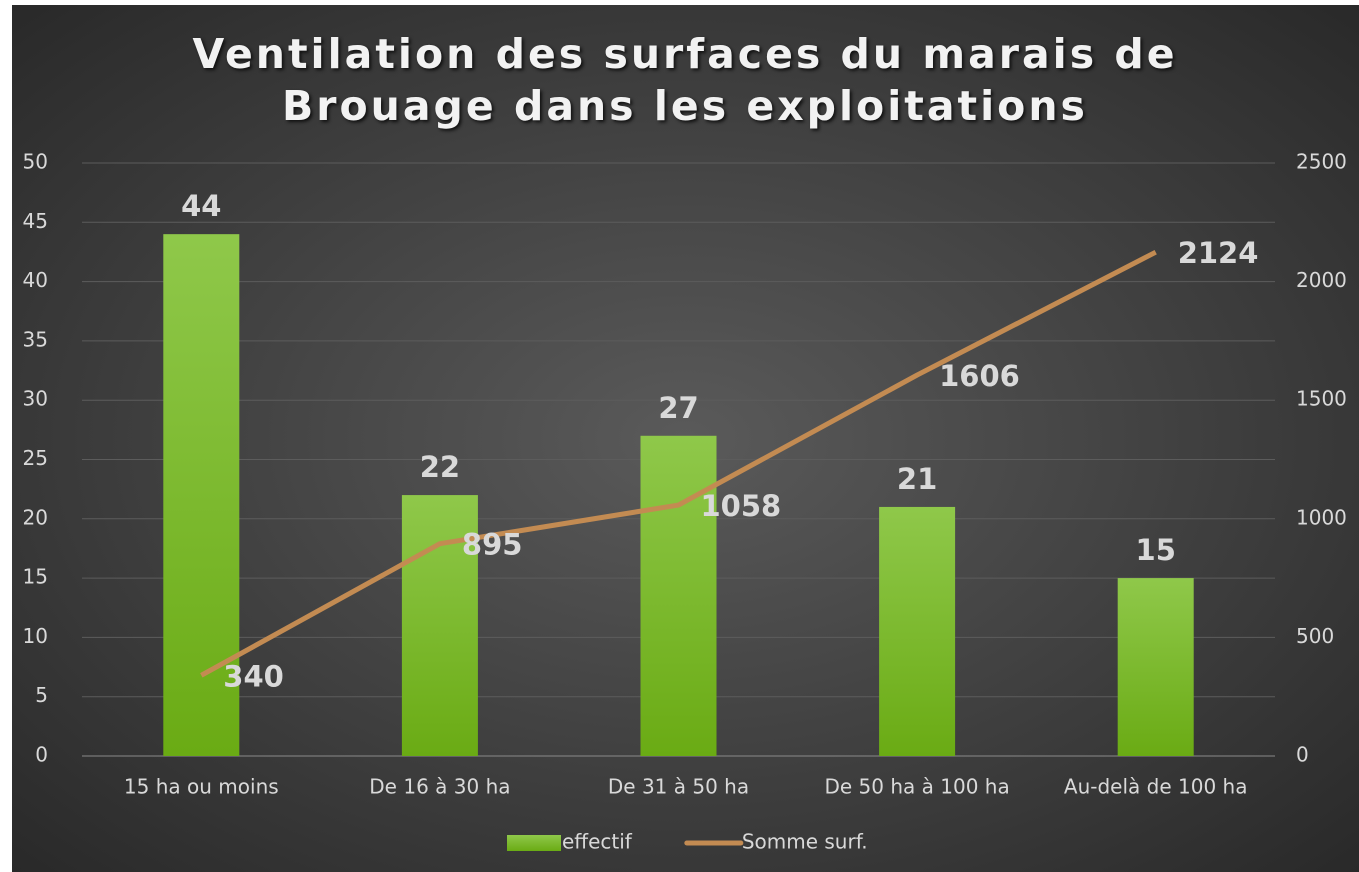  Describe the element at coordinates (979, 376) in the screenshot. I see `line-data-label: 1606` at that location.